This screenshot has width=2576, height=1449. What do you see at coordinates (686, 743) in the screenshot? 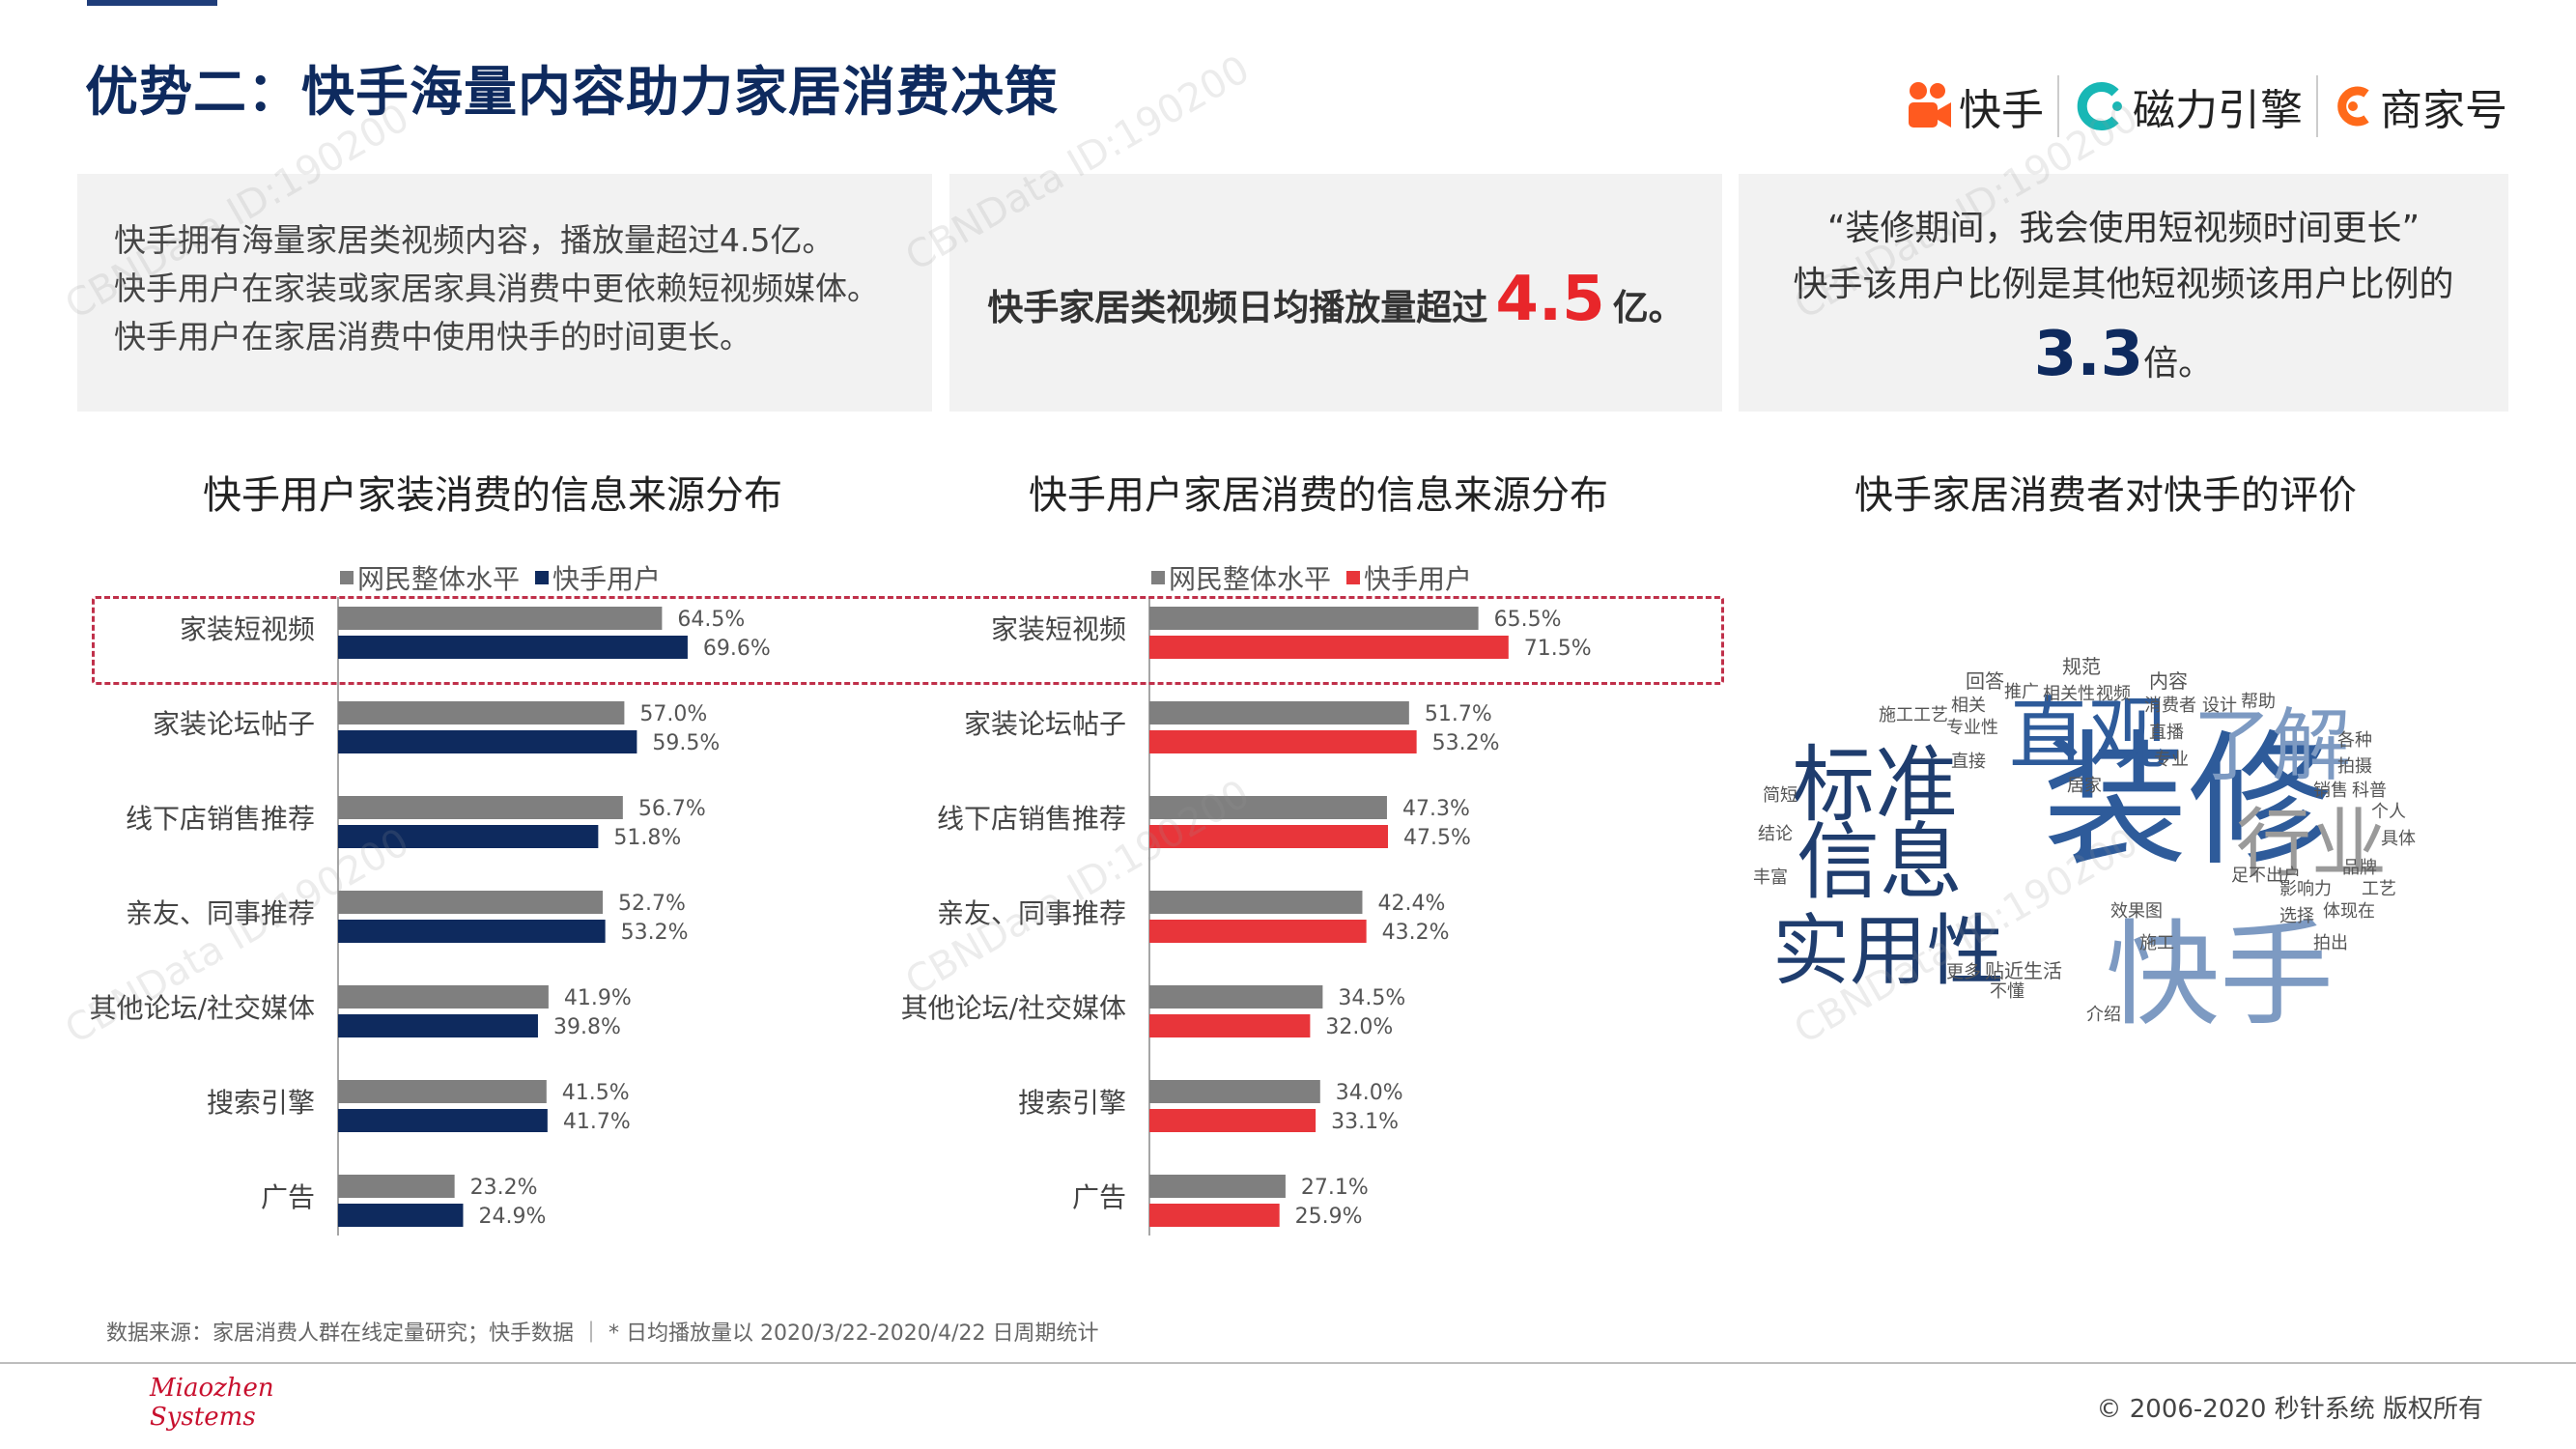
I see `value-label: 59.5%` at bounding box center [686, 743].